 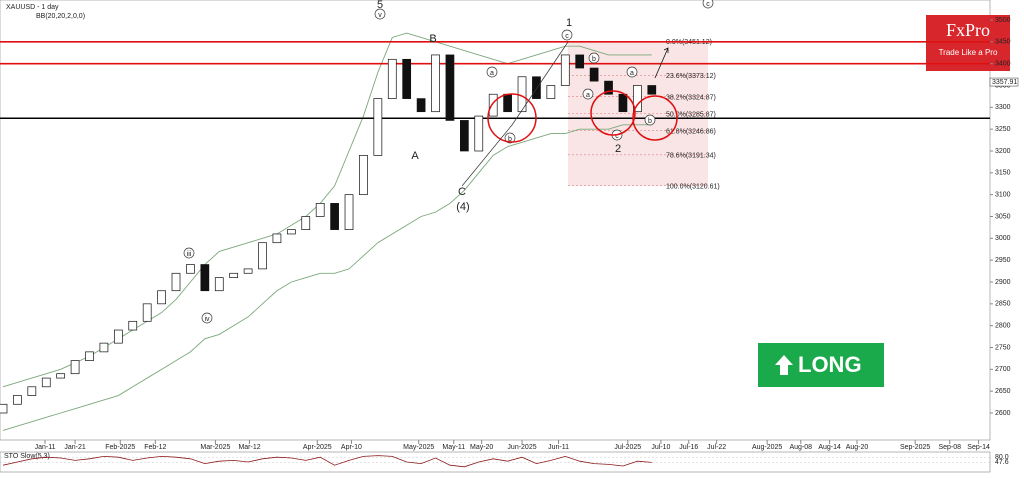 What do you see at coordinates (784, 365) in the screenshot?
I see `up-arrow` at bounding box center [784, 365].